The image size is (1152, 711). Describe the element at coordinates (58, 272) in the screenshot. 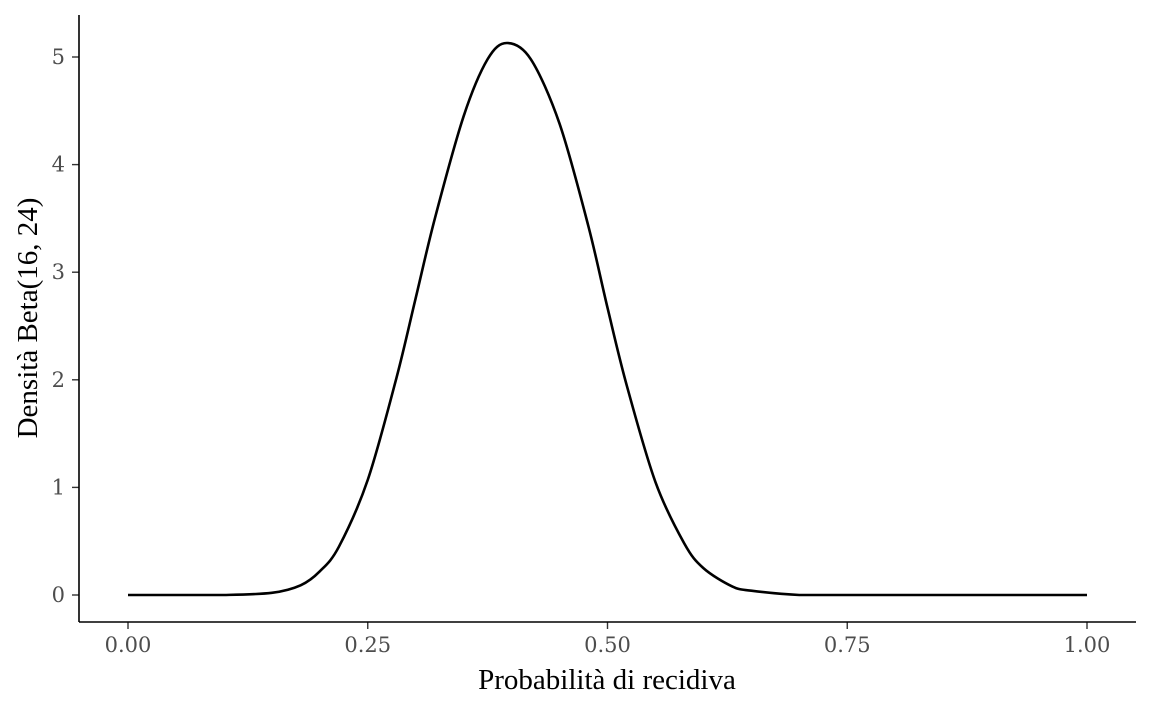

I see `y-tick-label: 3` at that location.